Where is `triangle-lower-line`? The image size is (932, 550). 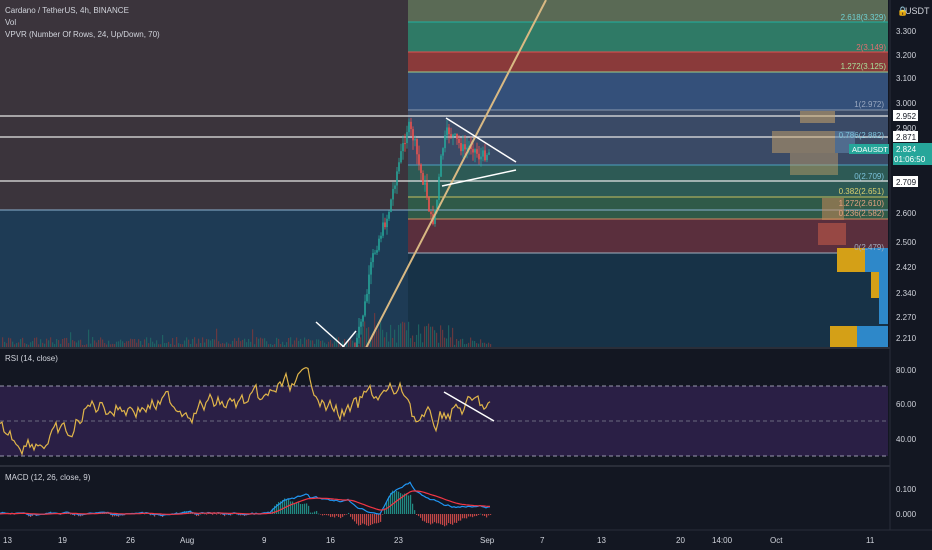 triangle-lower-line is located at coordinates (479, 178).